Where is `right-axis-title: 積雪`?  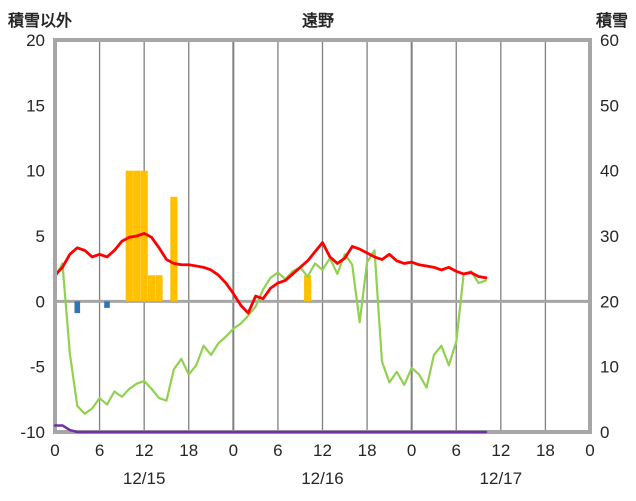 right-axis-title: 積雪 is located at coordinates (611, 21).